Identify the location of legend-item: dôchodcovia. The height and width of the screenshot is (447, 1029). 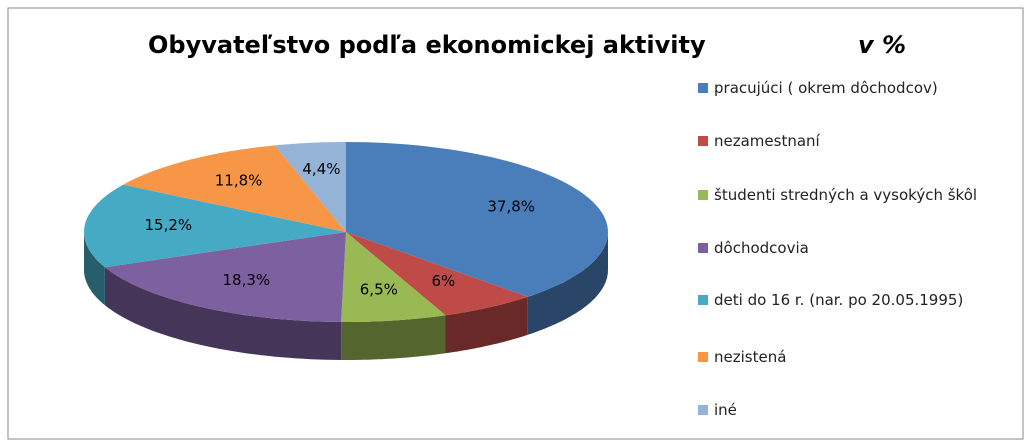
(858, 248).